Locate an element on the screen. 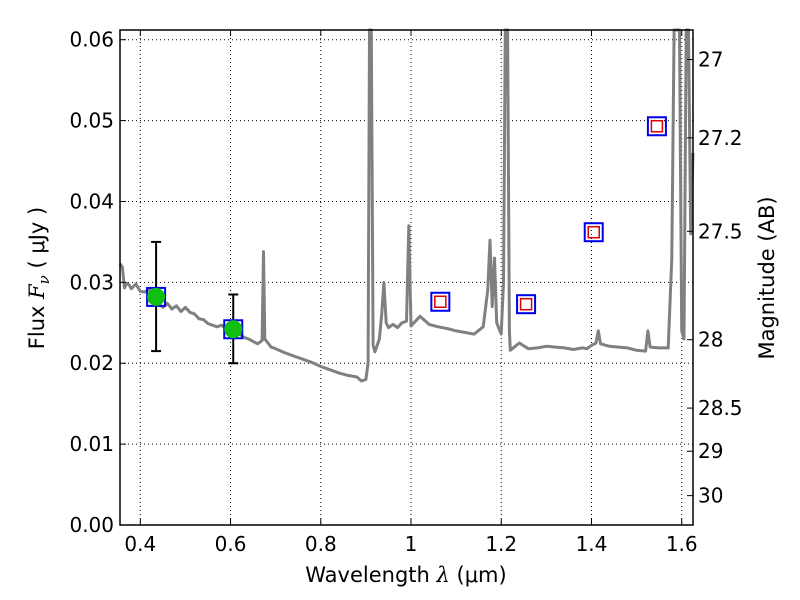  x-tick-label: 1.4 is located at coordinates (592, 544).